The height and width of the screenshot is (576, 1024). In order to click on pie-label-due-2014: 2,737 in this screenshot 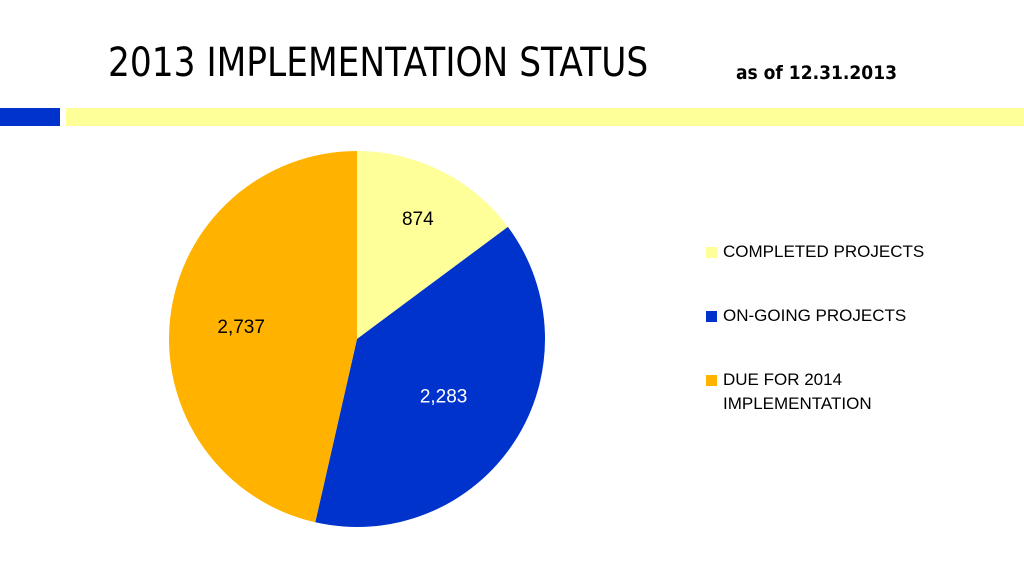, I will do `click(241, 327)`.